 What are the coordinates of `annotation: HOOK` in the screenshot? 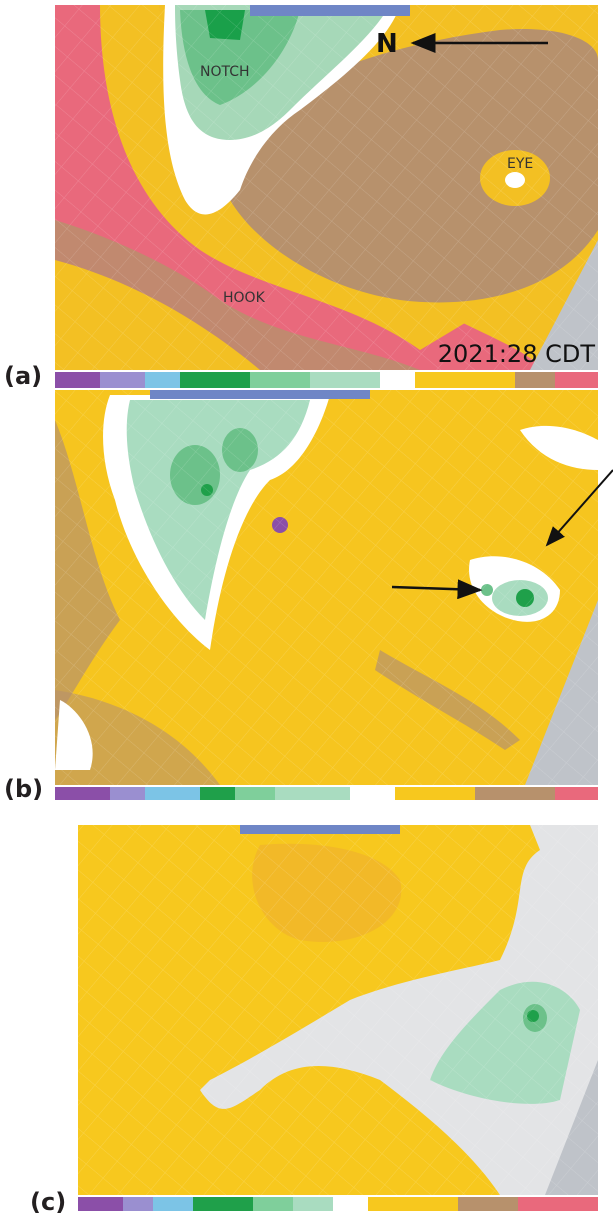 It's located at (244, 298).